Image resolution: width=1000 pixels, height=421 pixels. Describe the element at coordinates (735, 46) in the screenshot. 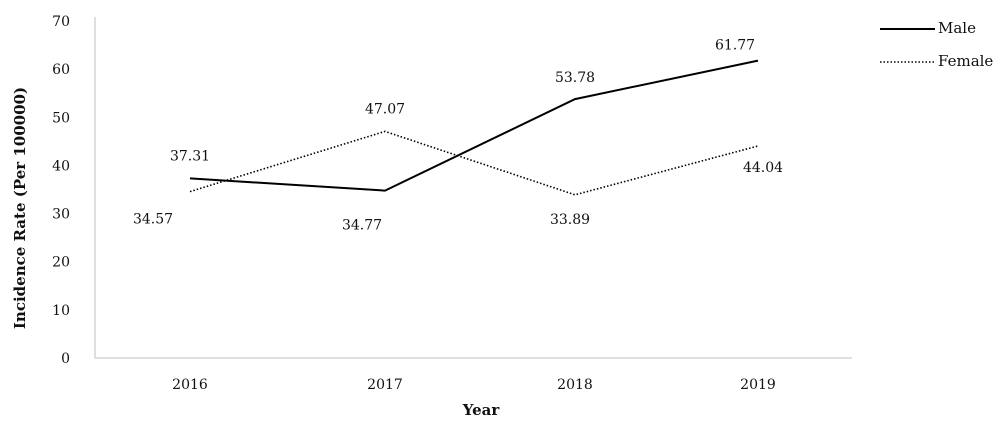

I see `data-label-male: 61.77` at that location.